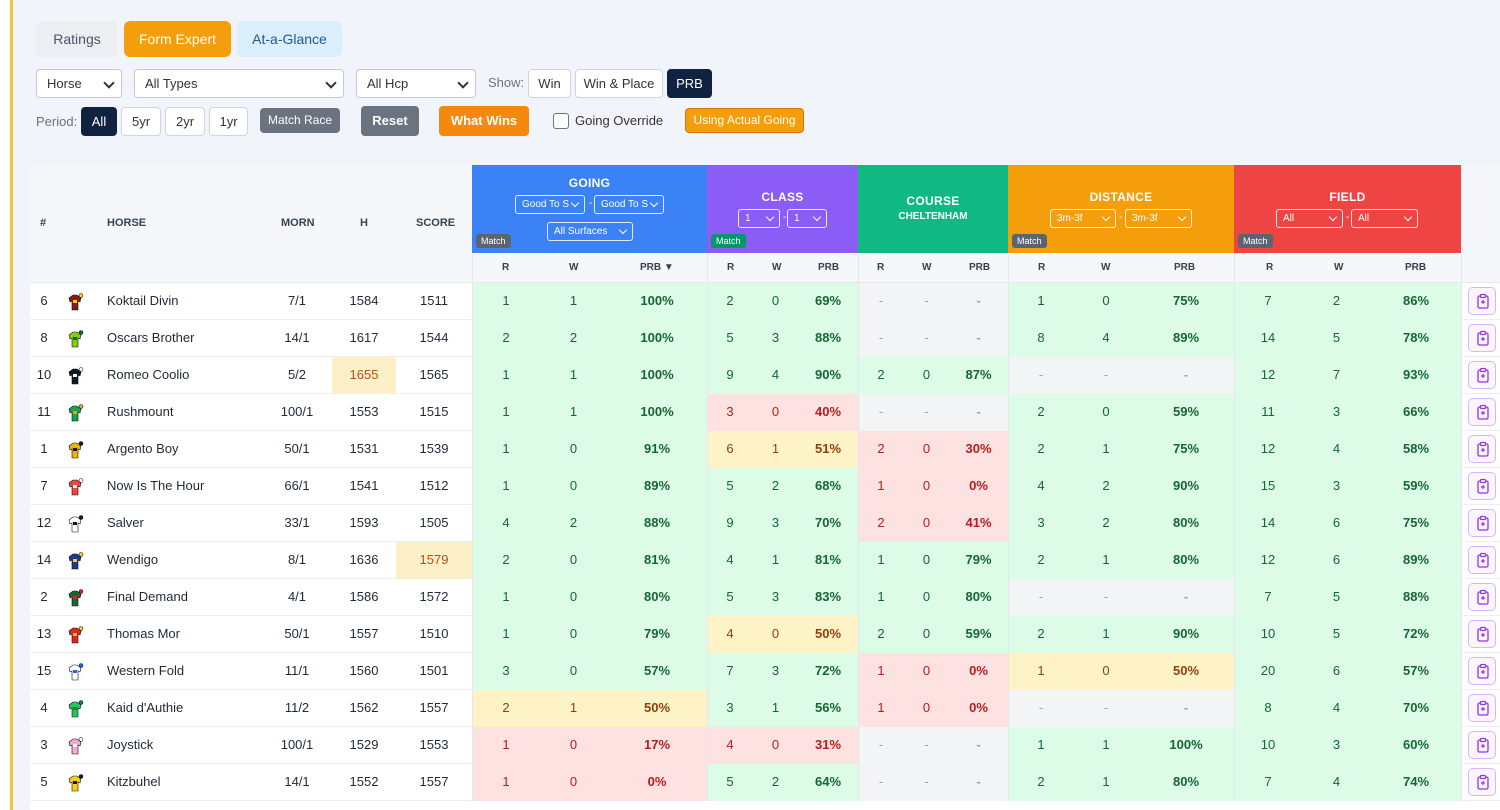  I want to click on going-surface-select: All Surfaces, so click(590, 231).